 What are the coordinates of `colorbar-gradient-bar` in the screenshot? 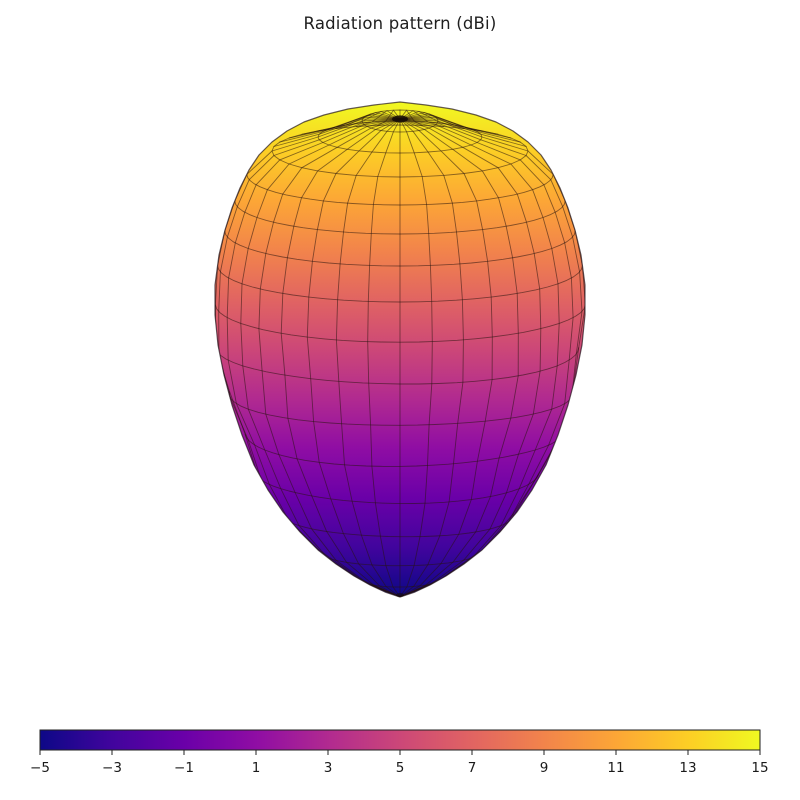 It's located at (400, 740).